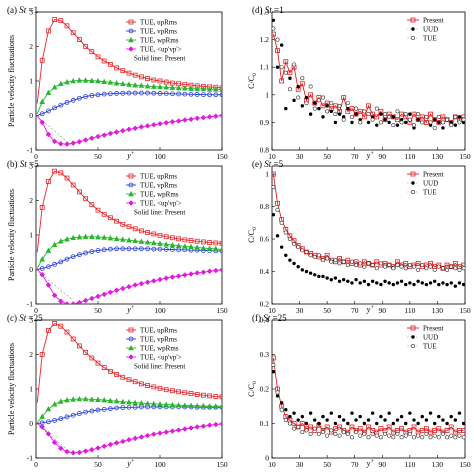 The height and width of the screenshot is (474, 474). I want to click on x-tick-label: 150, so click(222, 156).